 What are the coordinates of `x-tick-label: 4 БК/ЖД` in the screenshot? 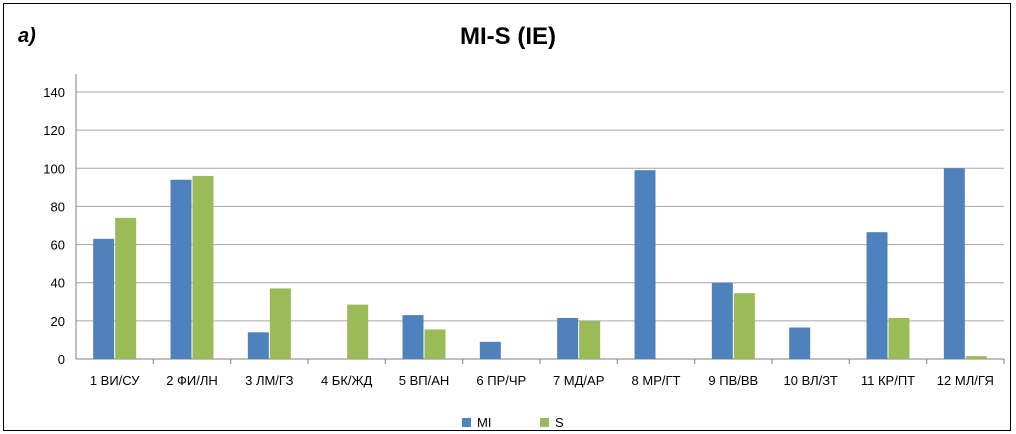 It's located at (347, 380).